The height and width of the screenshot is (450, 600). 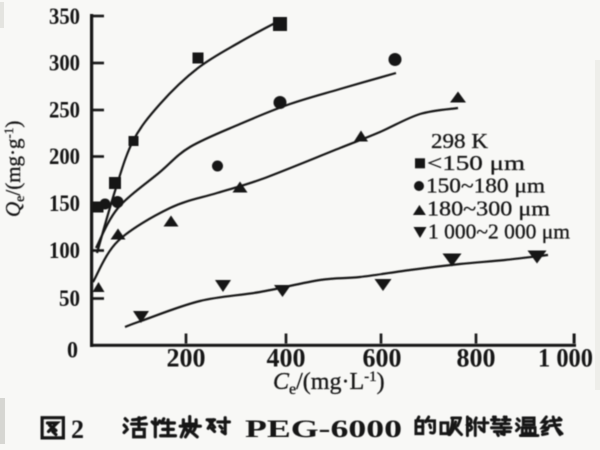 I want to click on svg-text: 298 K, so click(x=459, y=141).